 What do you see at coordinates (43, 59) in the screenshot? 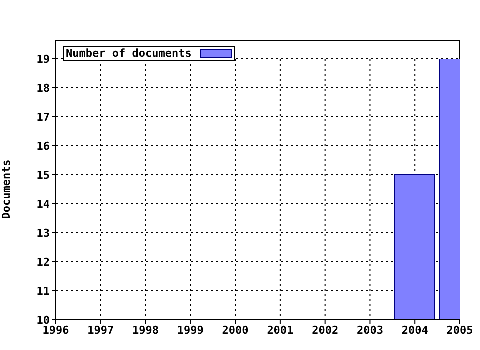
I see `y-tick-label: 19` at bounding box center [43, 59].